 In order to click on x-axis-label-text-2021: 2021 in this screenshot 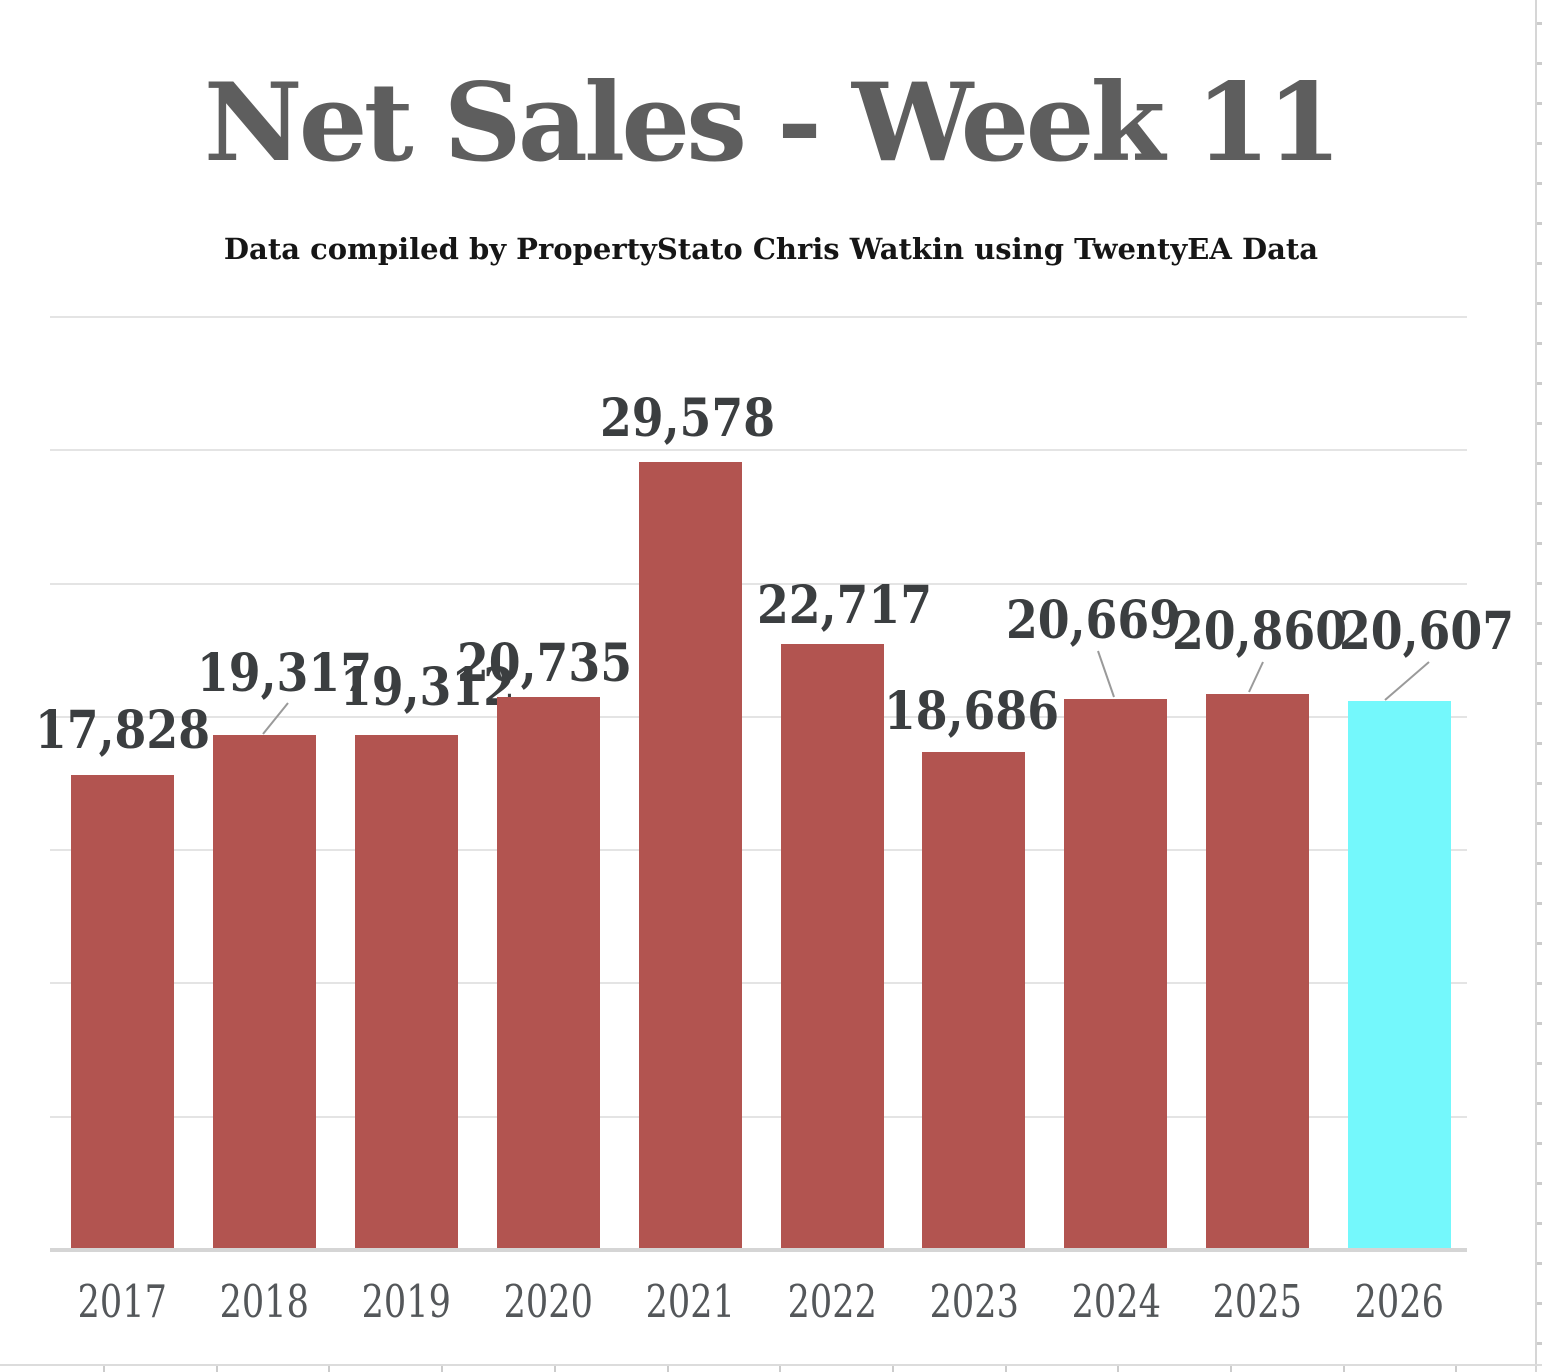, I will do `click(690, 1301)`.